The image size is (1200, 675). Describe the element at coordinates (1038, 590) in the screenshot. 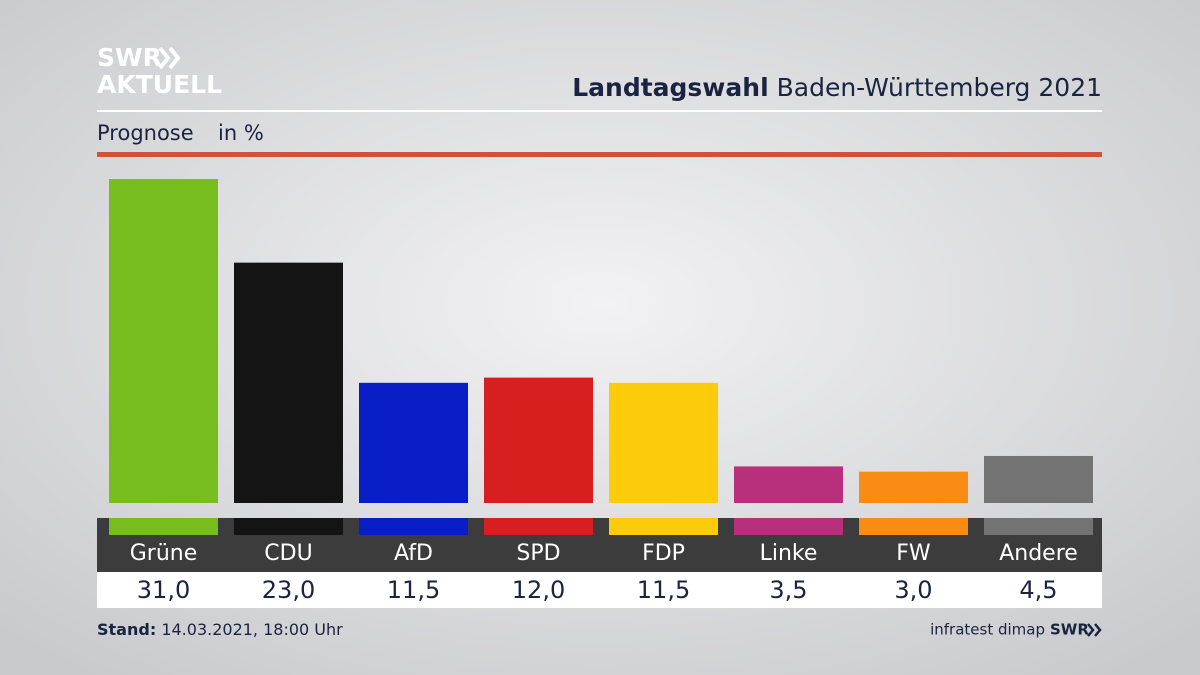

I see `value-label: 4,5` at that location.